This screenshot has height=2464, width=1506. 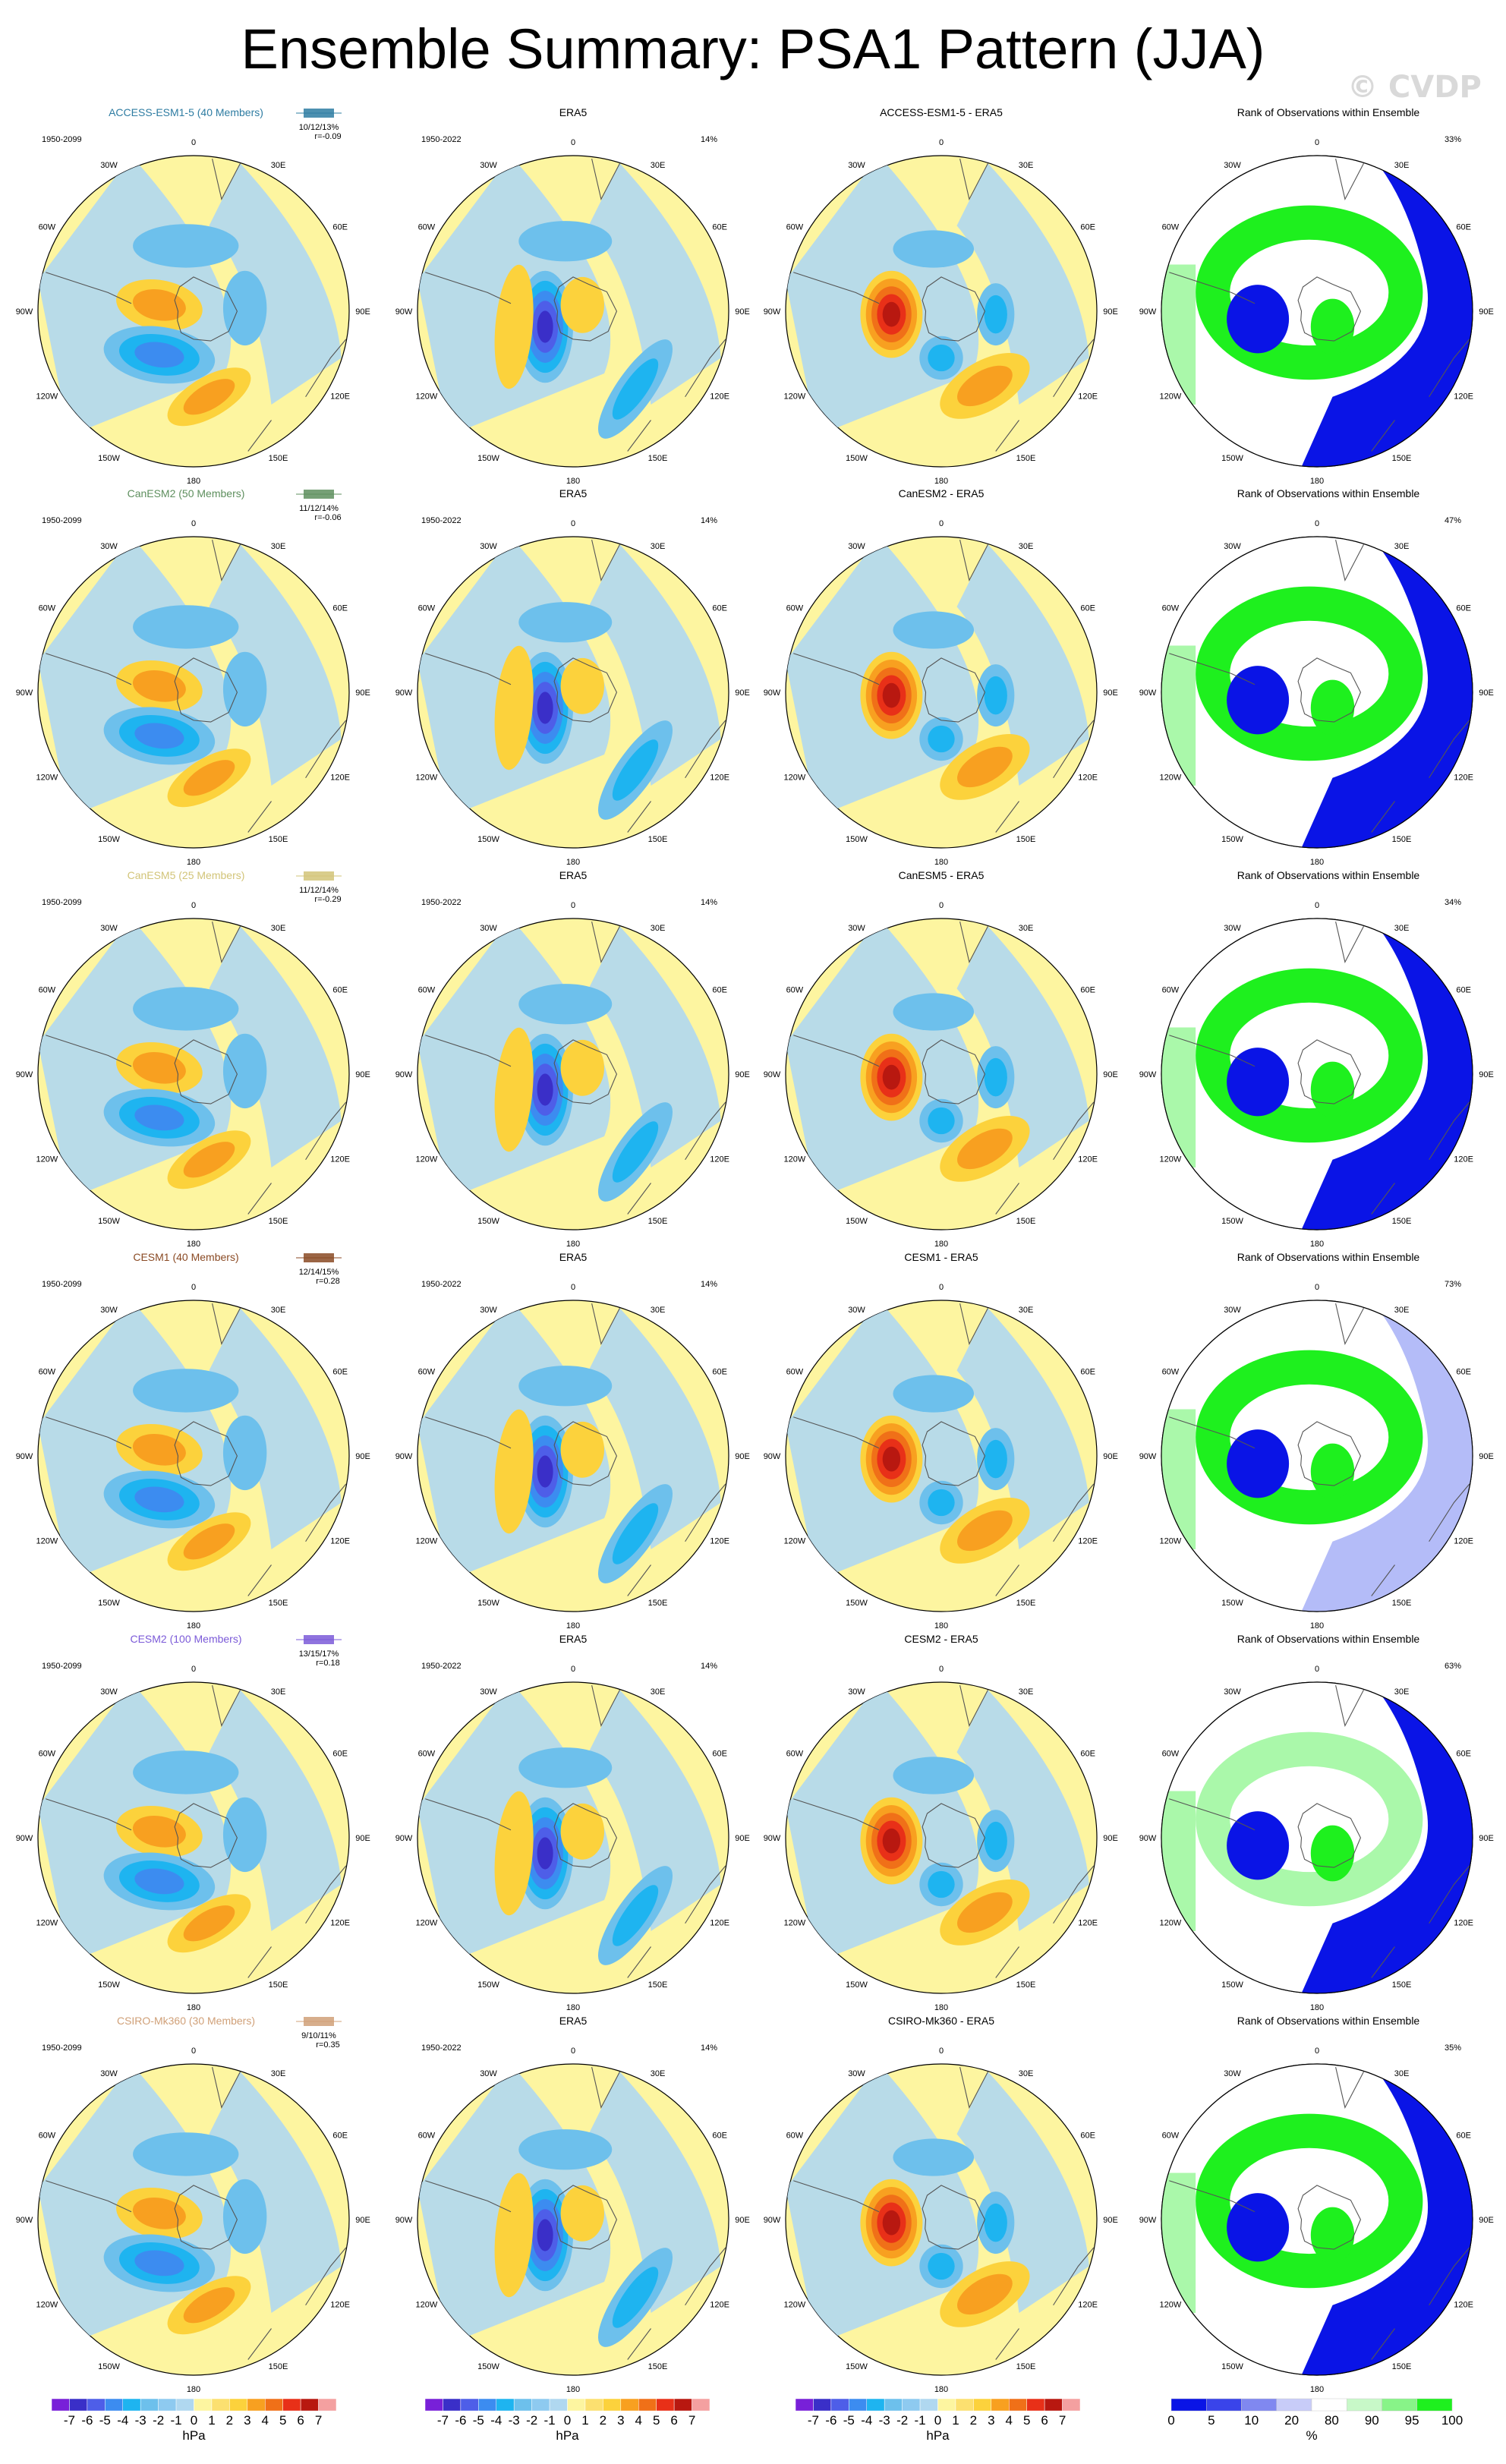 I want to click on africa-outline, so click(x=973, y=942).